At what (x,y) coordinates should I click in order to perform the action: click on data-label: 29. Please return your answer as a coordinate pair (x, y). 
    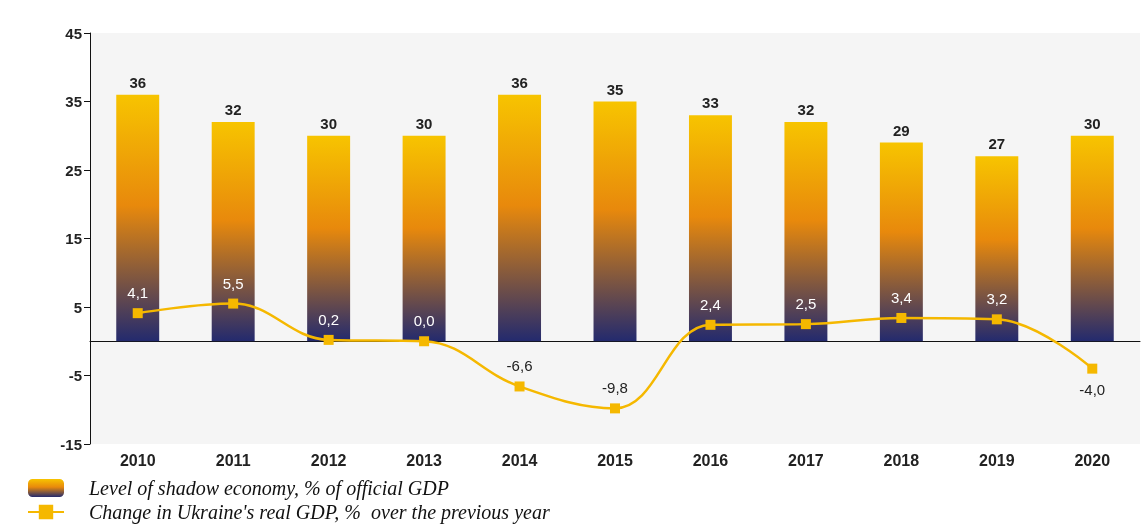
    Looking at the image, I should click on (901, 130).